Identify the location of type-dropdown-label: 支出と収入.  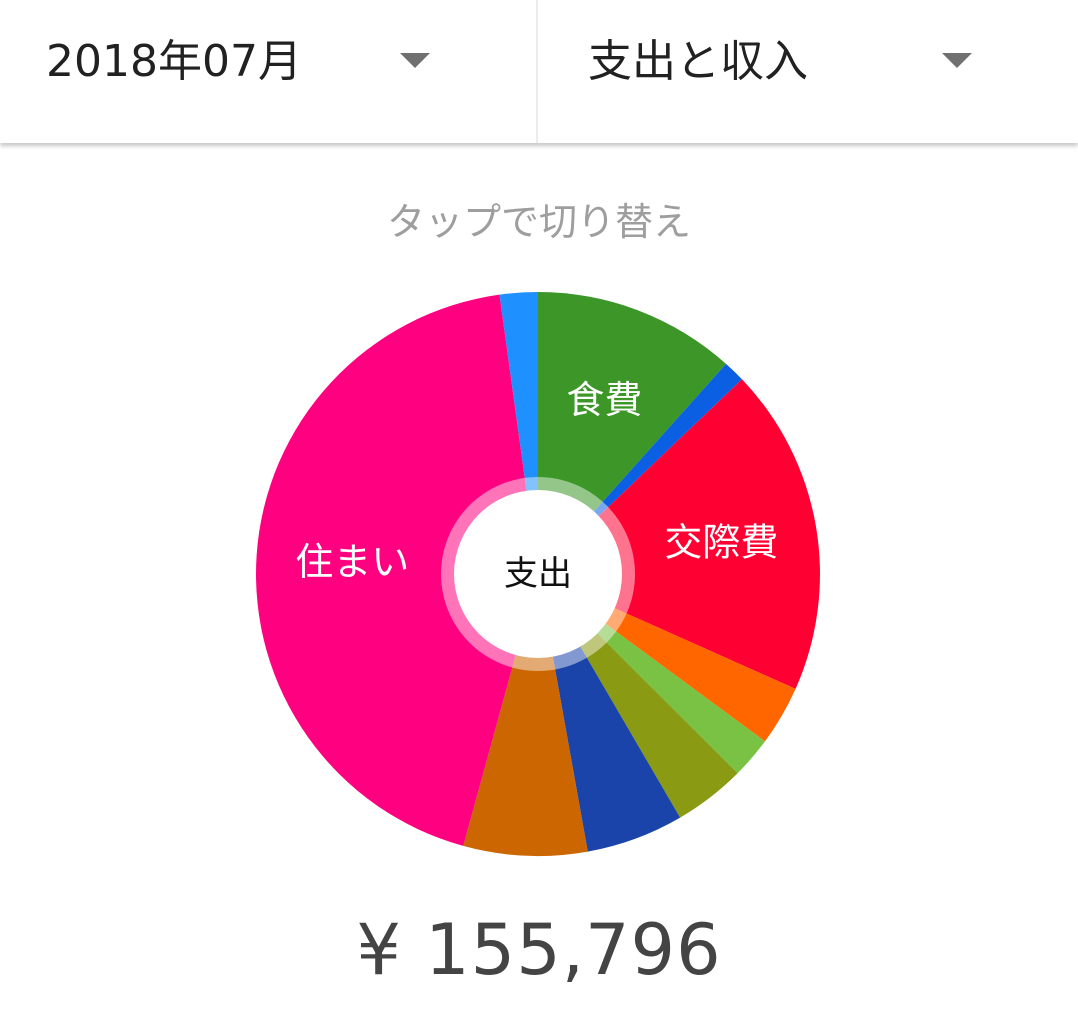
(698, 61).